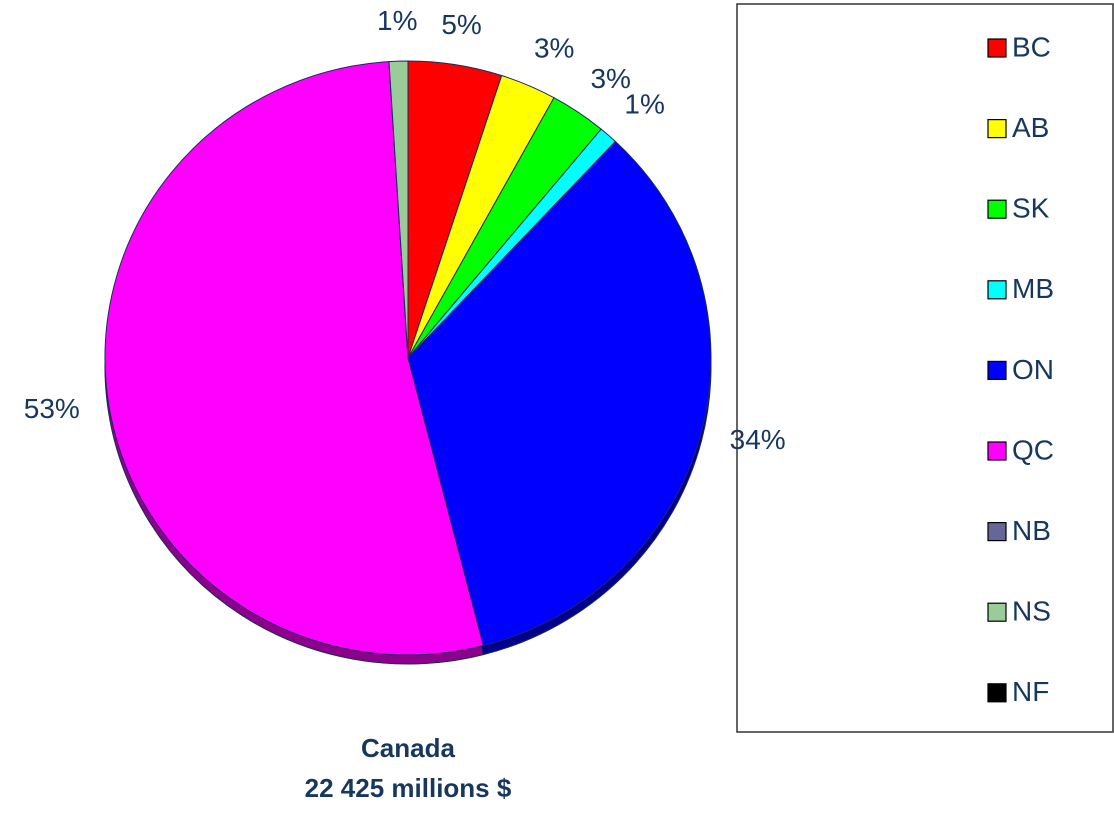 The height and width of the screenshot is (814, 1114). Describe the element at coordinates (408, 748) in the screenshot. I see `chart-title: Canada` at that location.